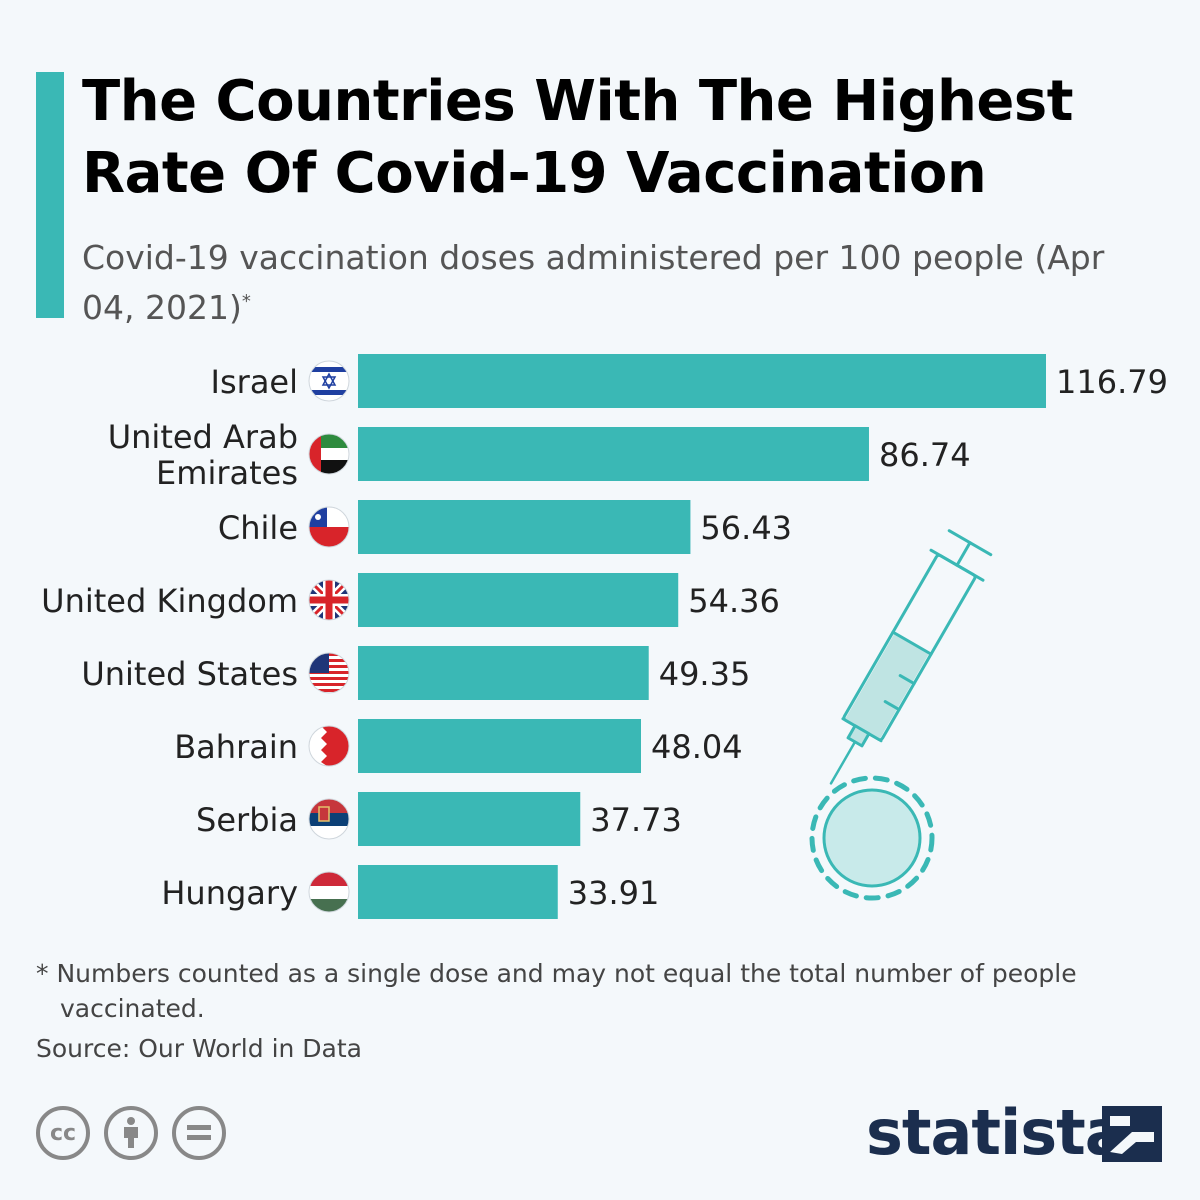  I want to click on chile-flag-icon, so click(329, 527).